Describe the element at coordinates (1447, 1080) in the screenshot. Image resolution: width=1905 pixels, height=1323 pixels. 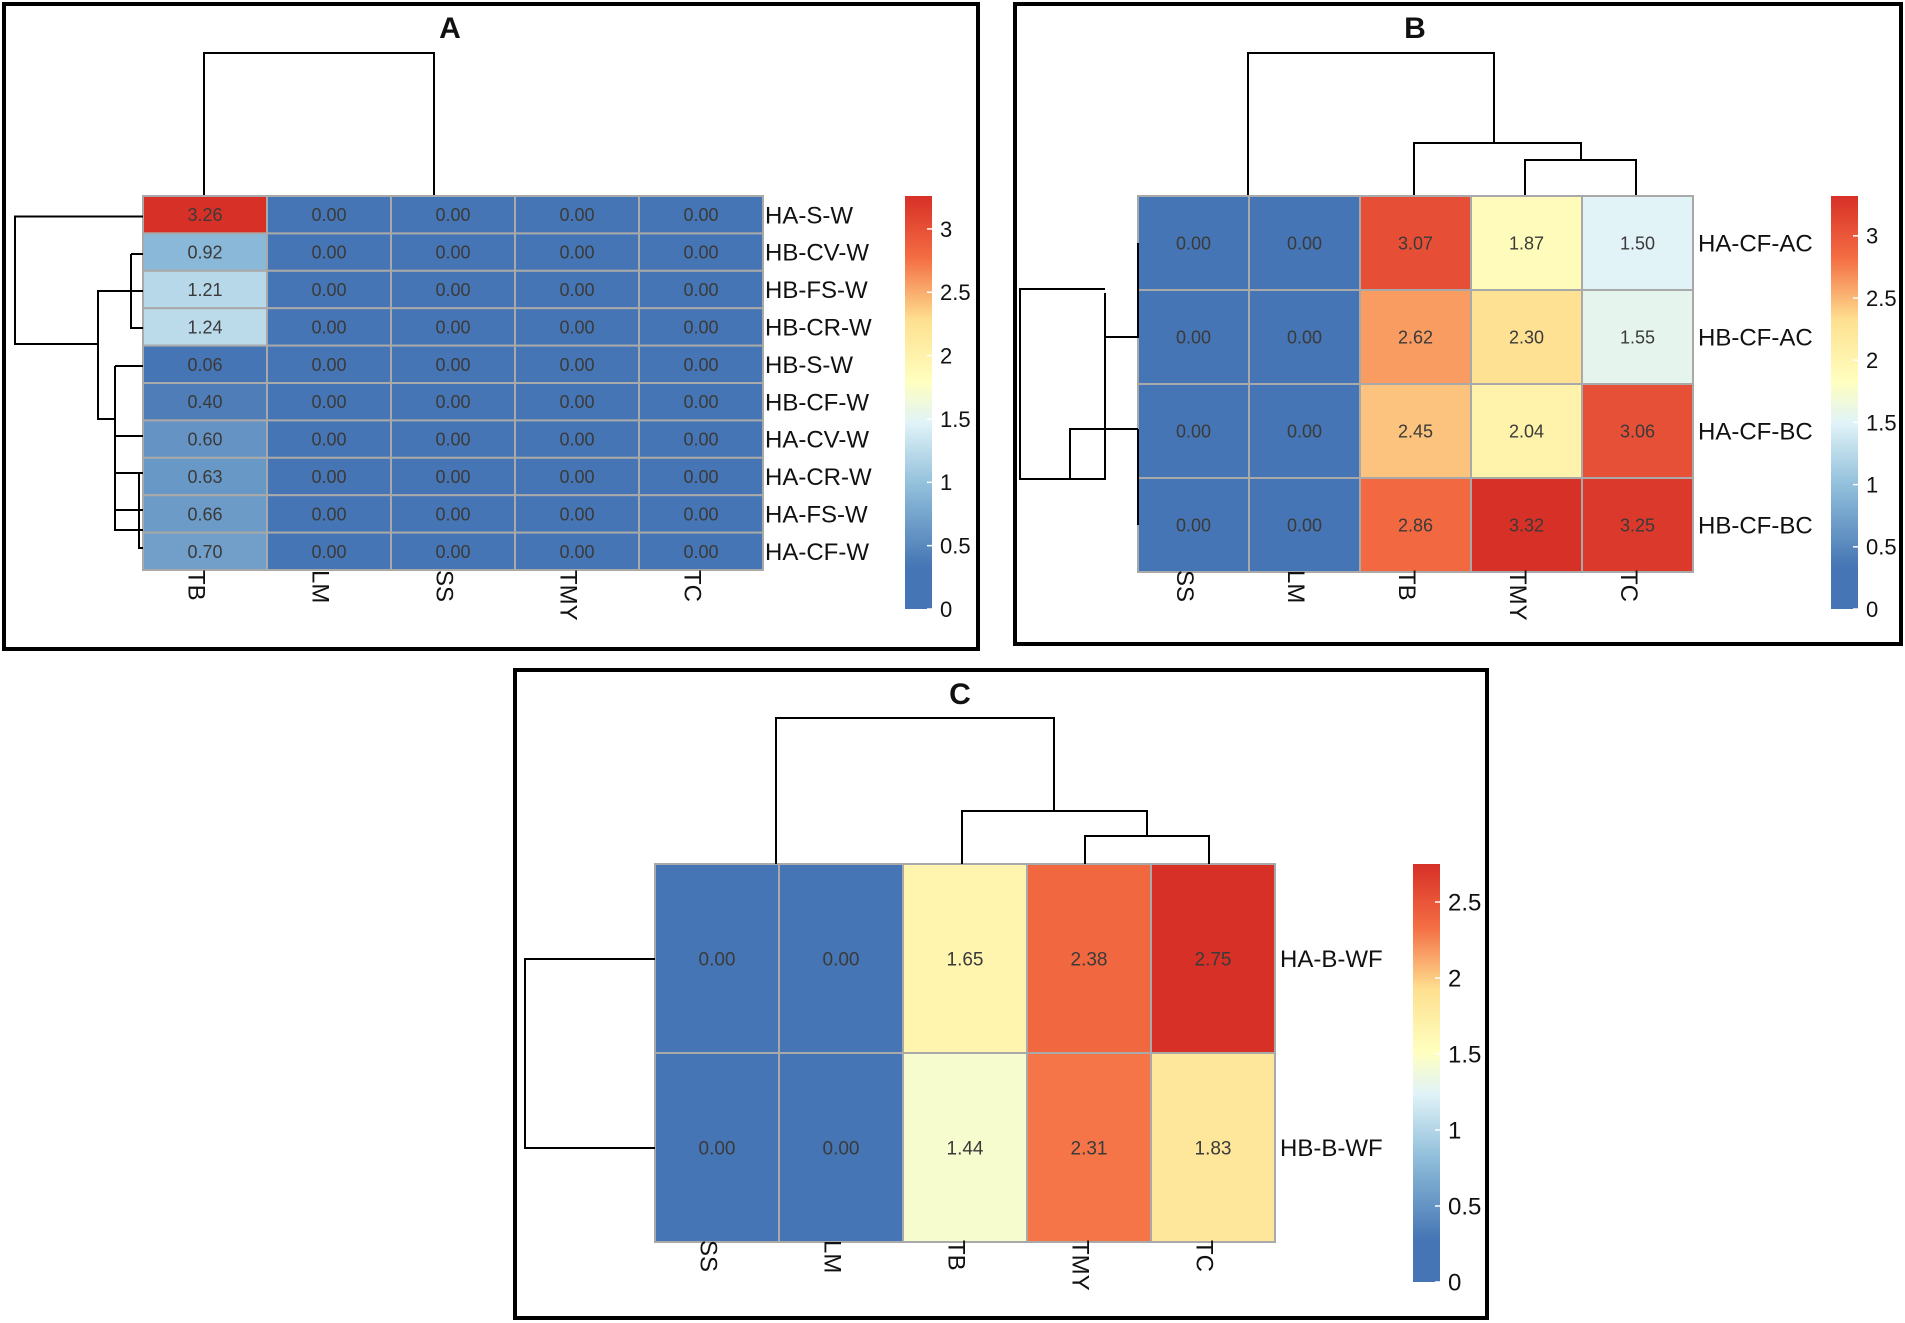
I see `panel-c-colorbar: 0 0.5 1 1.5 2 2.5` at that location.